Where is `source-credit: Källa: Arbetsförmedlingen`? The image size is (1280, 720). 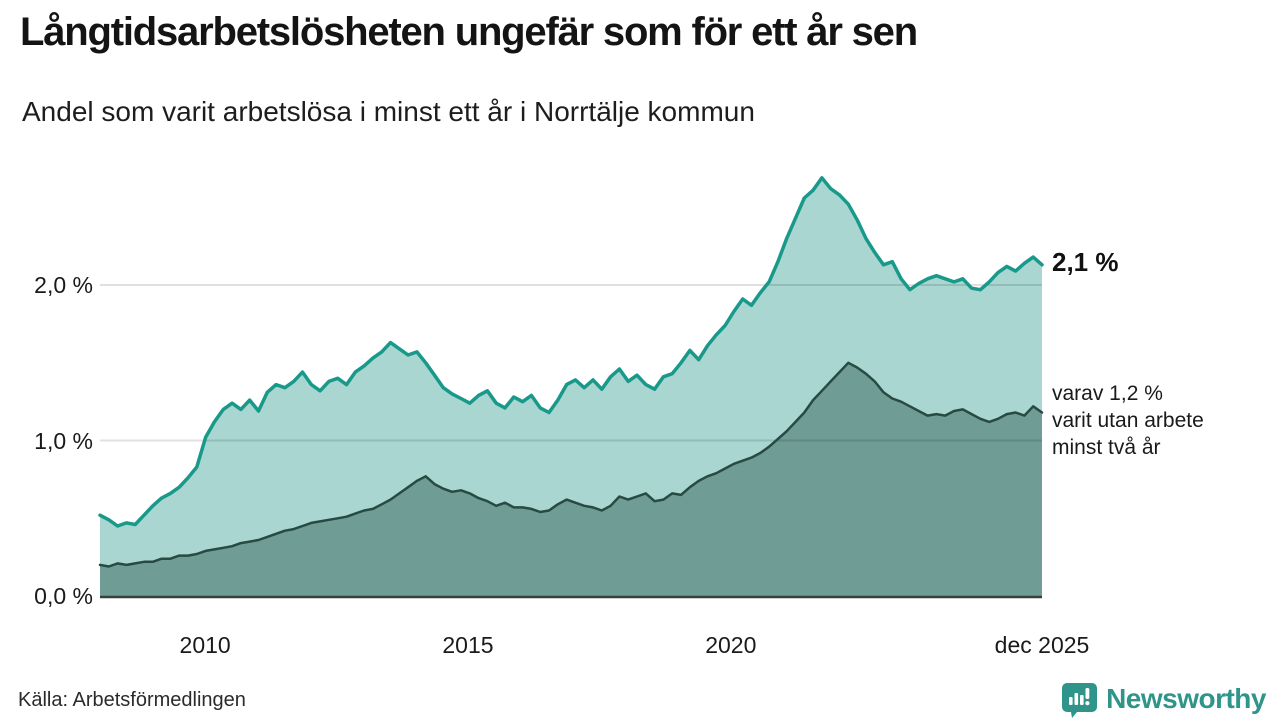
source-credit: Källa: Arbetsförmedlingen is located at coordinates (132, 700).